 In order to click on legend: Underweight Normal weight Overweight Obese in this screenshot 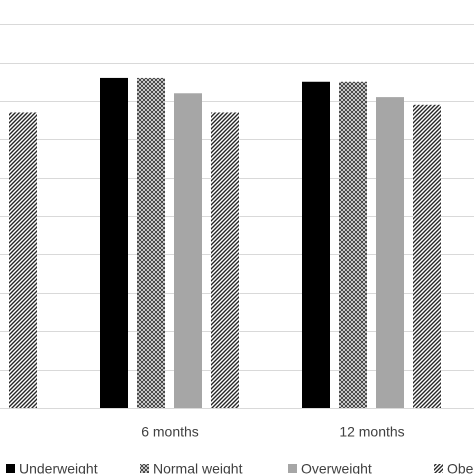, I will do `click(240, 467)`.